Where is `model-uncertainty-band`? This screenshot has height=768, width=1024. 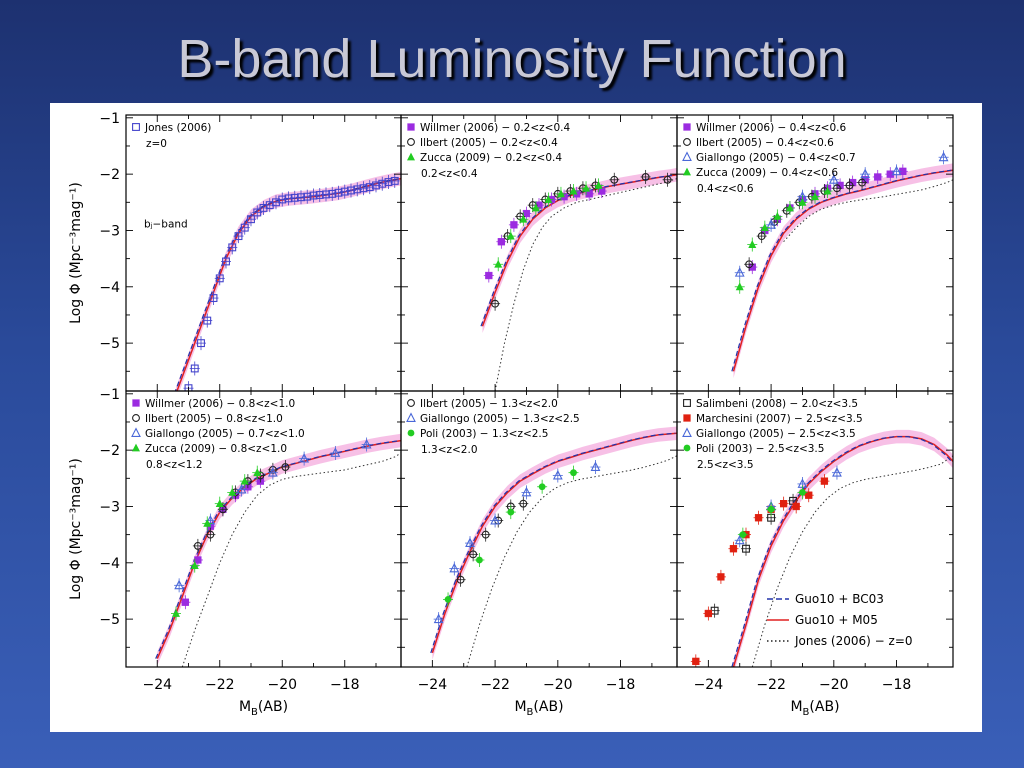 model-uncertainty-band is located at coordinates (288, 281).